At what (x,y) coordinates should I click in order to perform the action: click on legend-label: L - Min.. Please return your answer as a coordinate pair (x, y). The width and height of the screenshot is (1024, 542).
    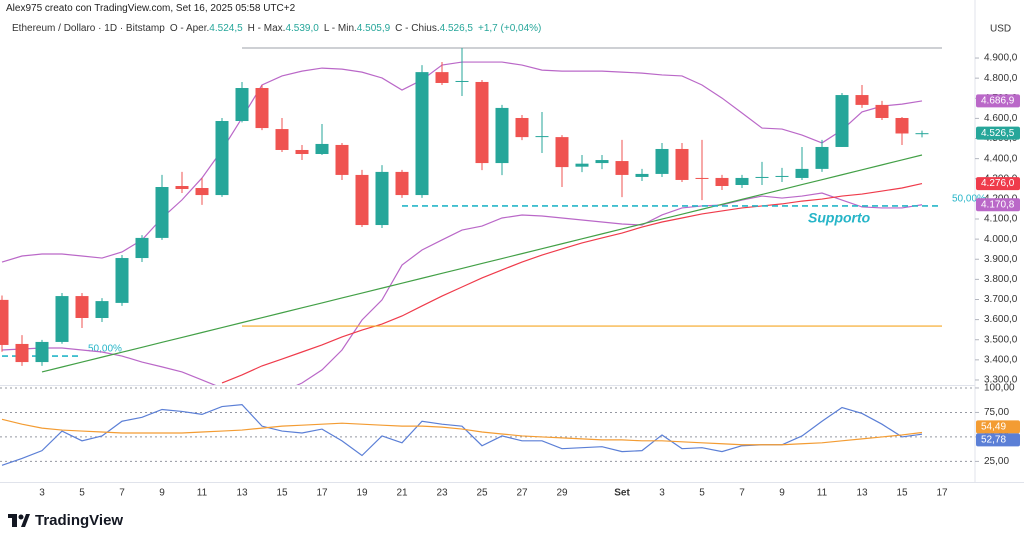
    Looking at the image, I should click on (340, 28).